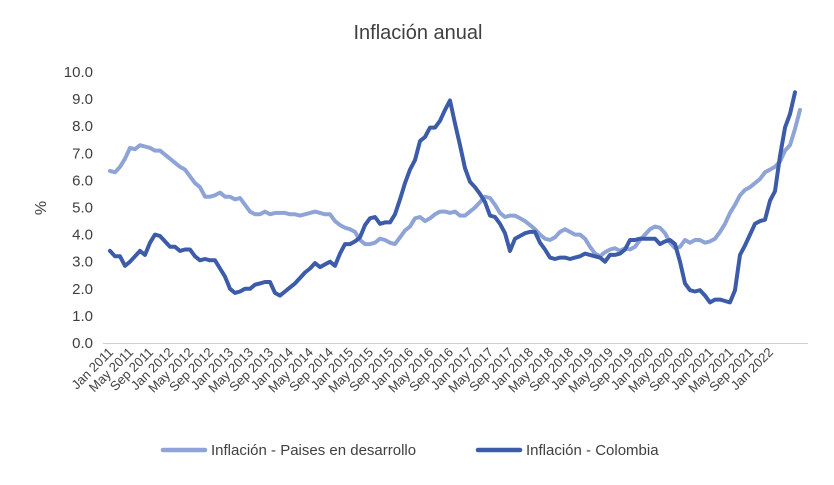 This screenshot has width=834, height=485. I want to click on y-tick-label: 3.0, so click(82, 262).